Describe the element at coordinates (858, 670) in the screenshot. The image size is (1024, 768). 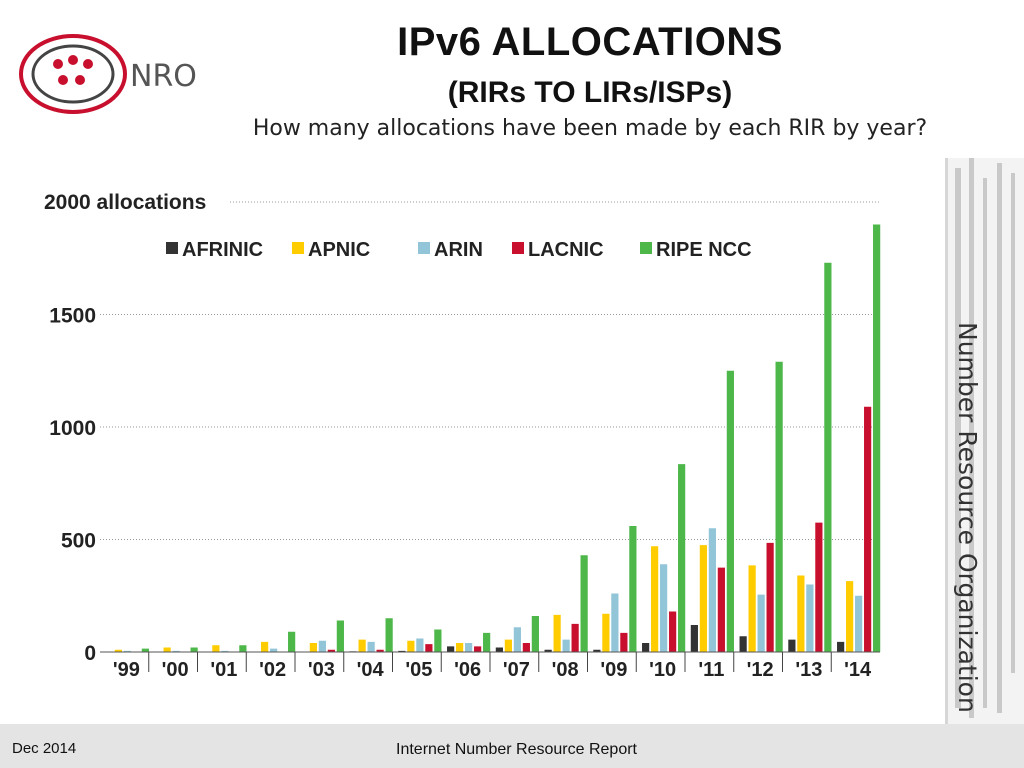
I see `x-tick-label: '14` at that location.